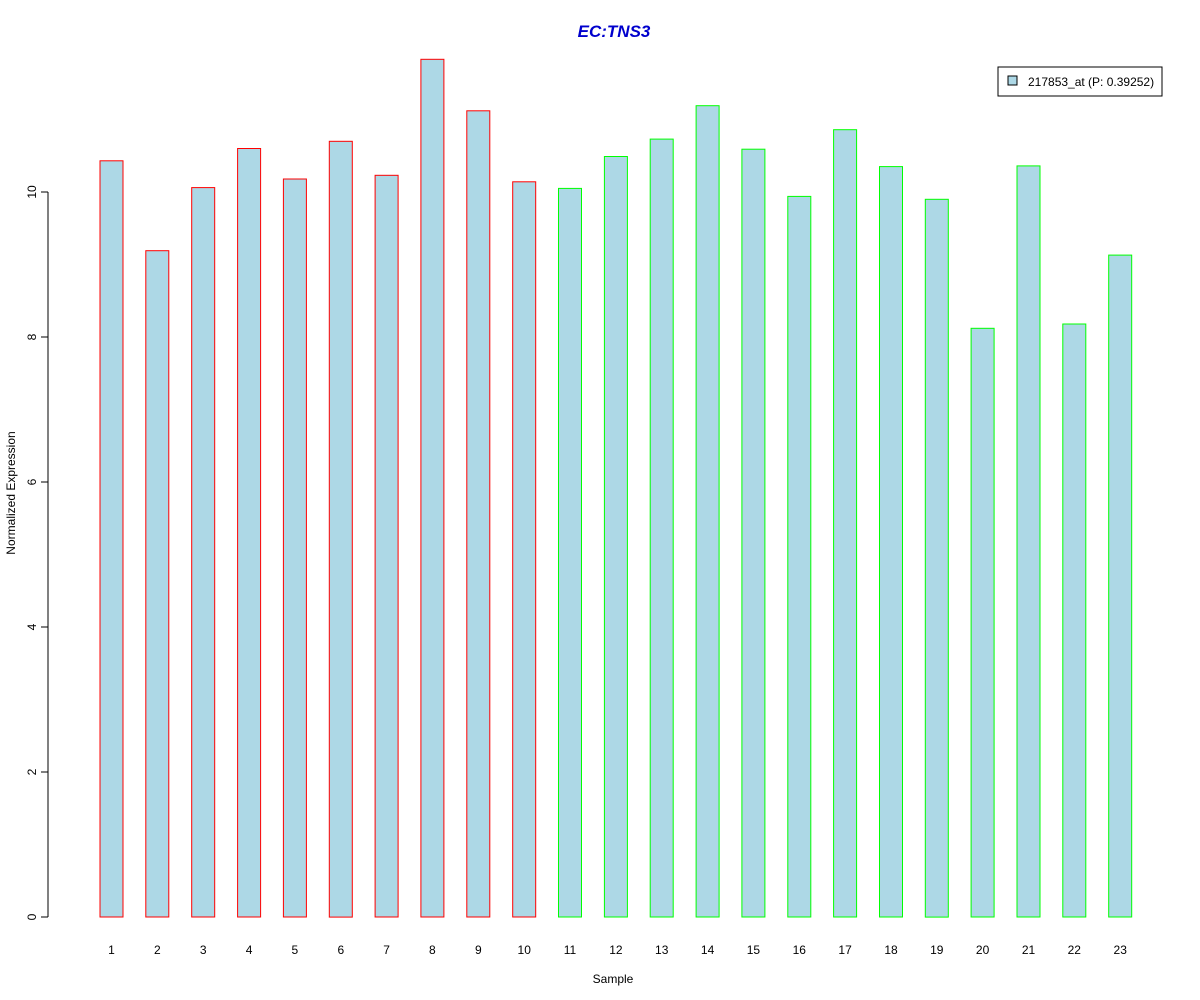 This screenshot has width=1200, height=1000. I want to click on x-tick-label: 2, so click(157, 950).